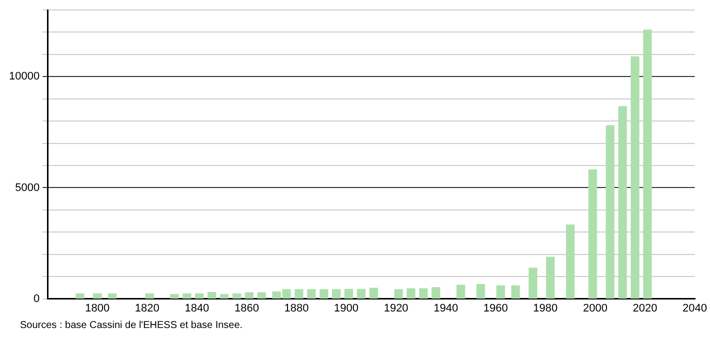 This screenshot has height=340, width=710. I want to click on x-tick-label: 1920, so click(396, 308).